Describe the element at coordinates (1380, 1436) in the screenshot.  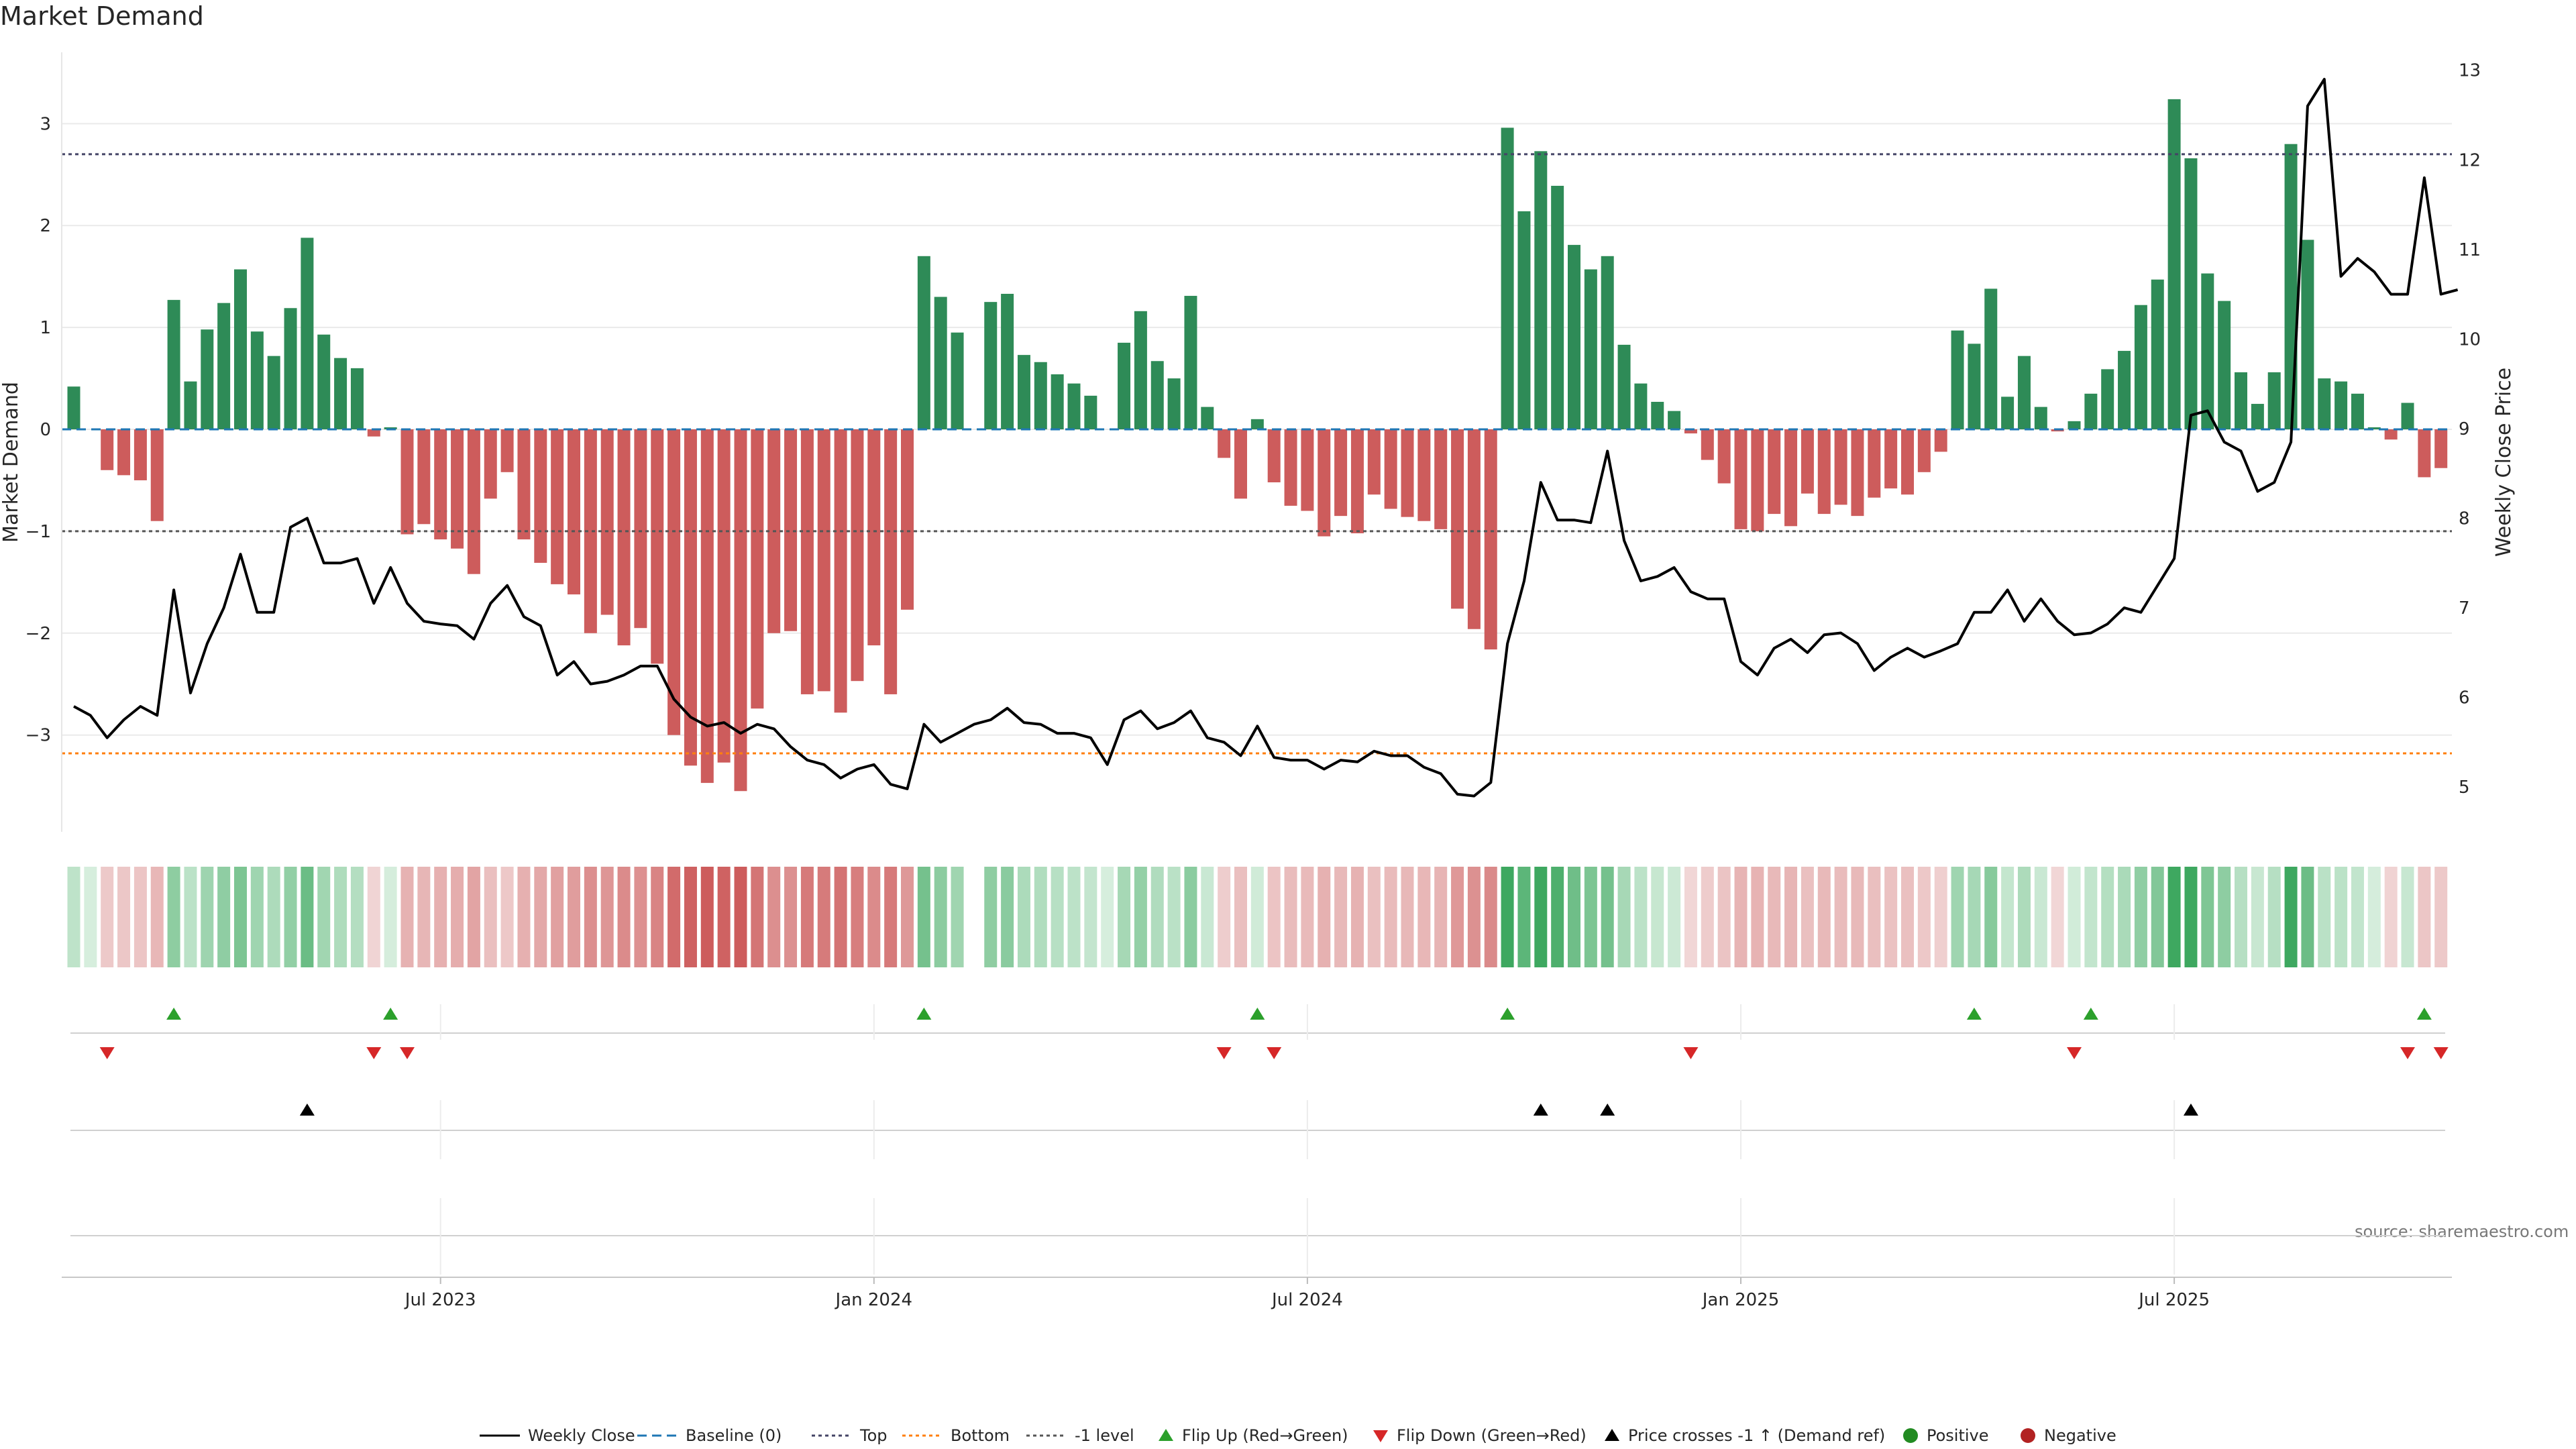
I see `legend-swatch` at that location.